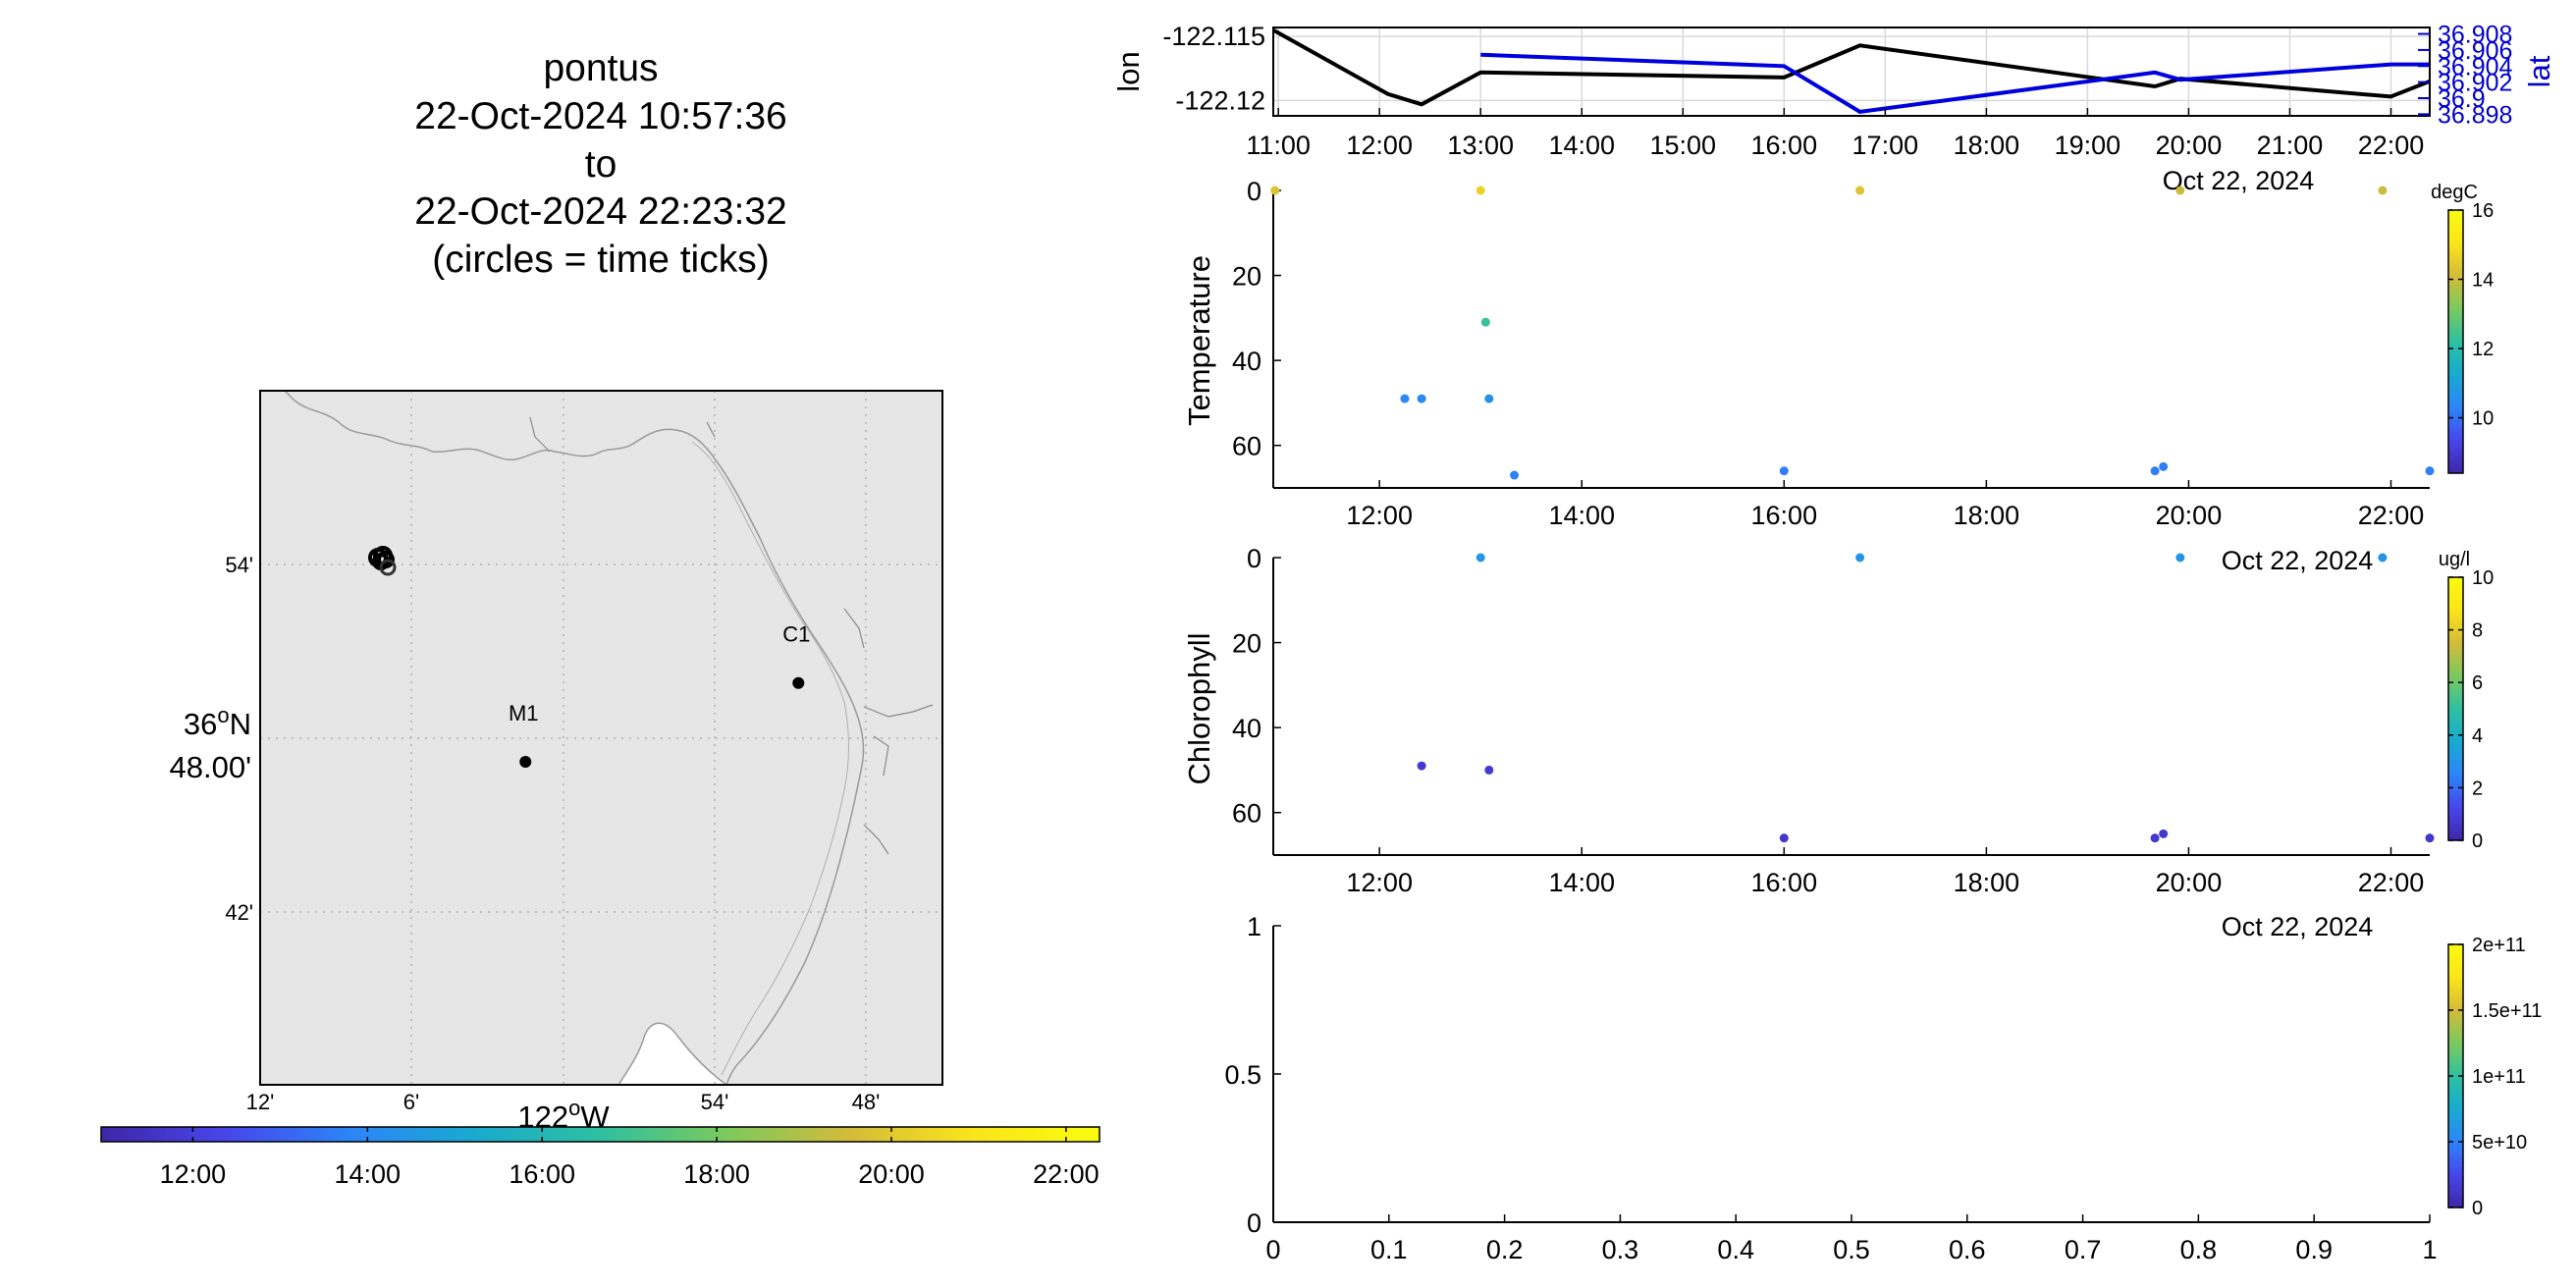  I want to click on time-colorbar-tick: 12:00, so click(193, 1174).